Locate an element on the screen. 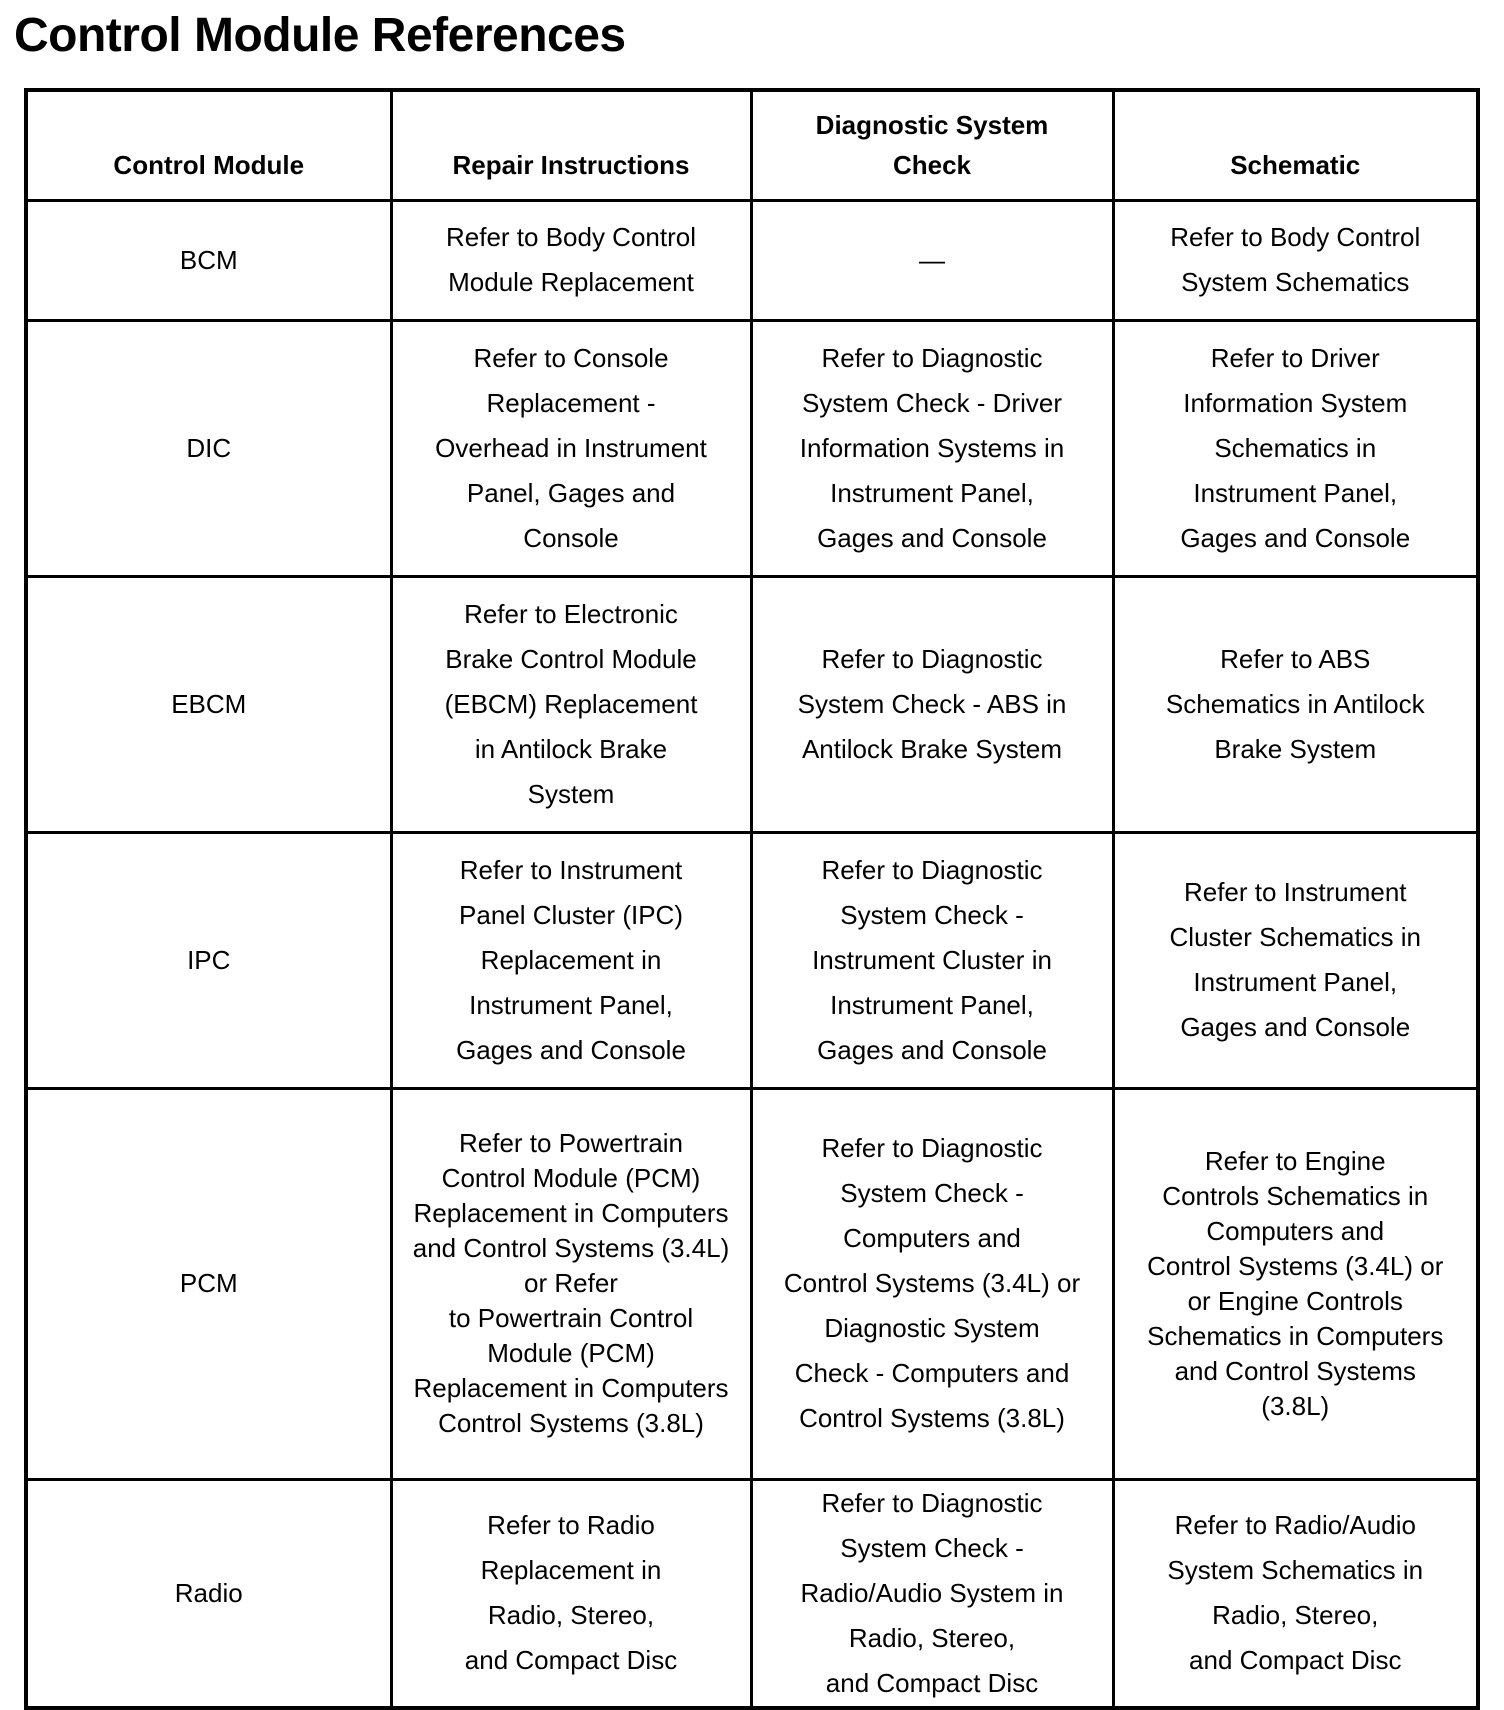 This screenshot has width=1504, height=1710. cell-text-line: Brake System is located at coordinates (1295, 748).